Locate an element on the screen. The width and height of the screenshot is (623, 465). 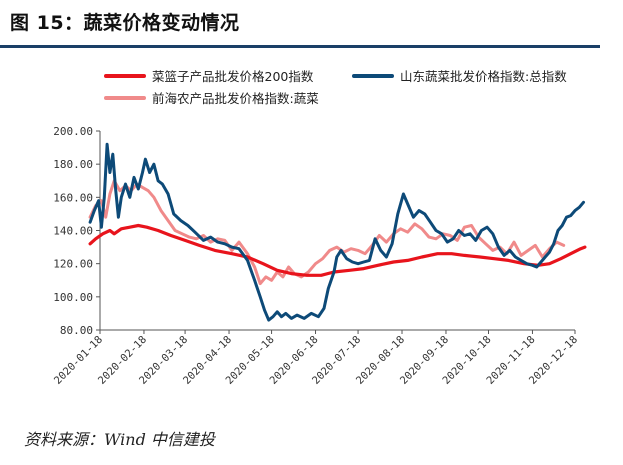
legend-item-basket-200: 菜篮子产品批发价格200指数 is located at coordinates (208, 75).